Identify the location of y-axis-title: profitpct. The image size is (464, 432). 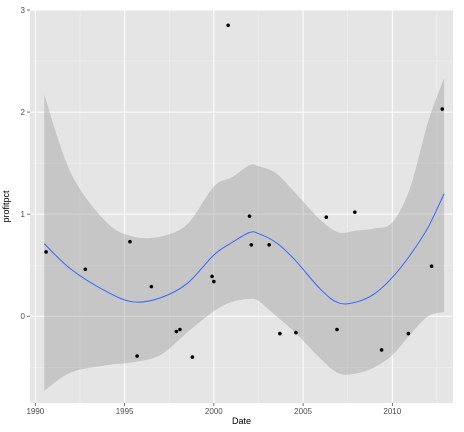
(6, 206).